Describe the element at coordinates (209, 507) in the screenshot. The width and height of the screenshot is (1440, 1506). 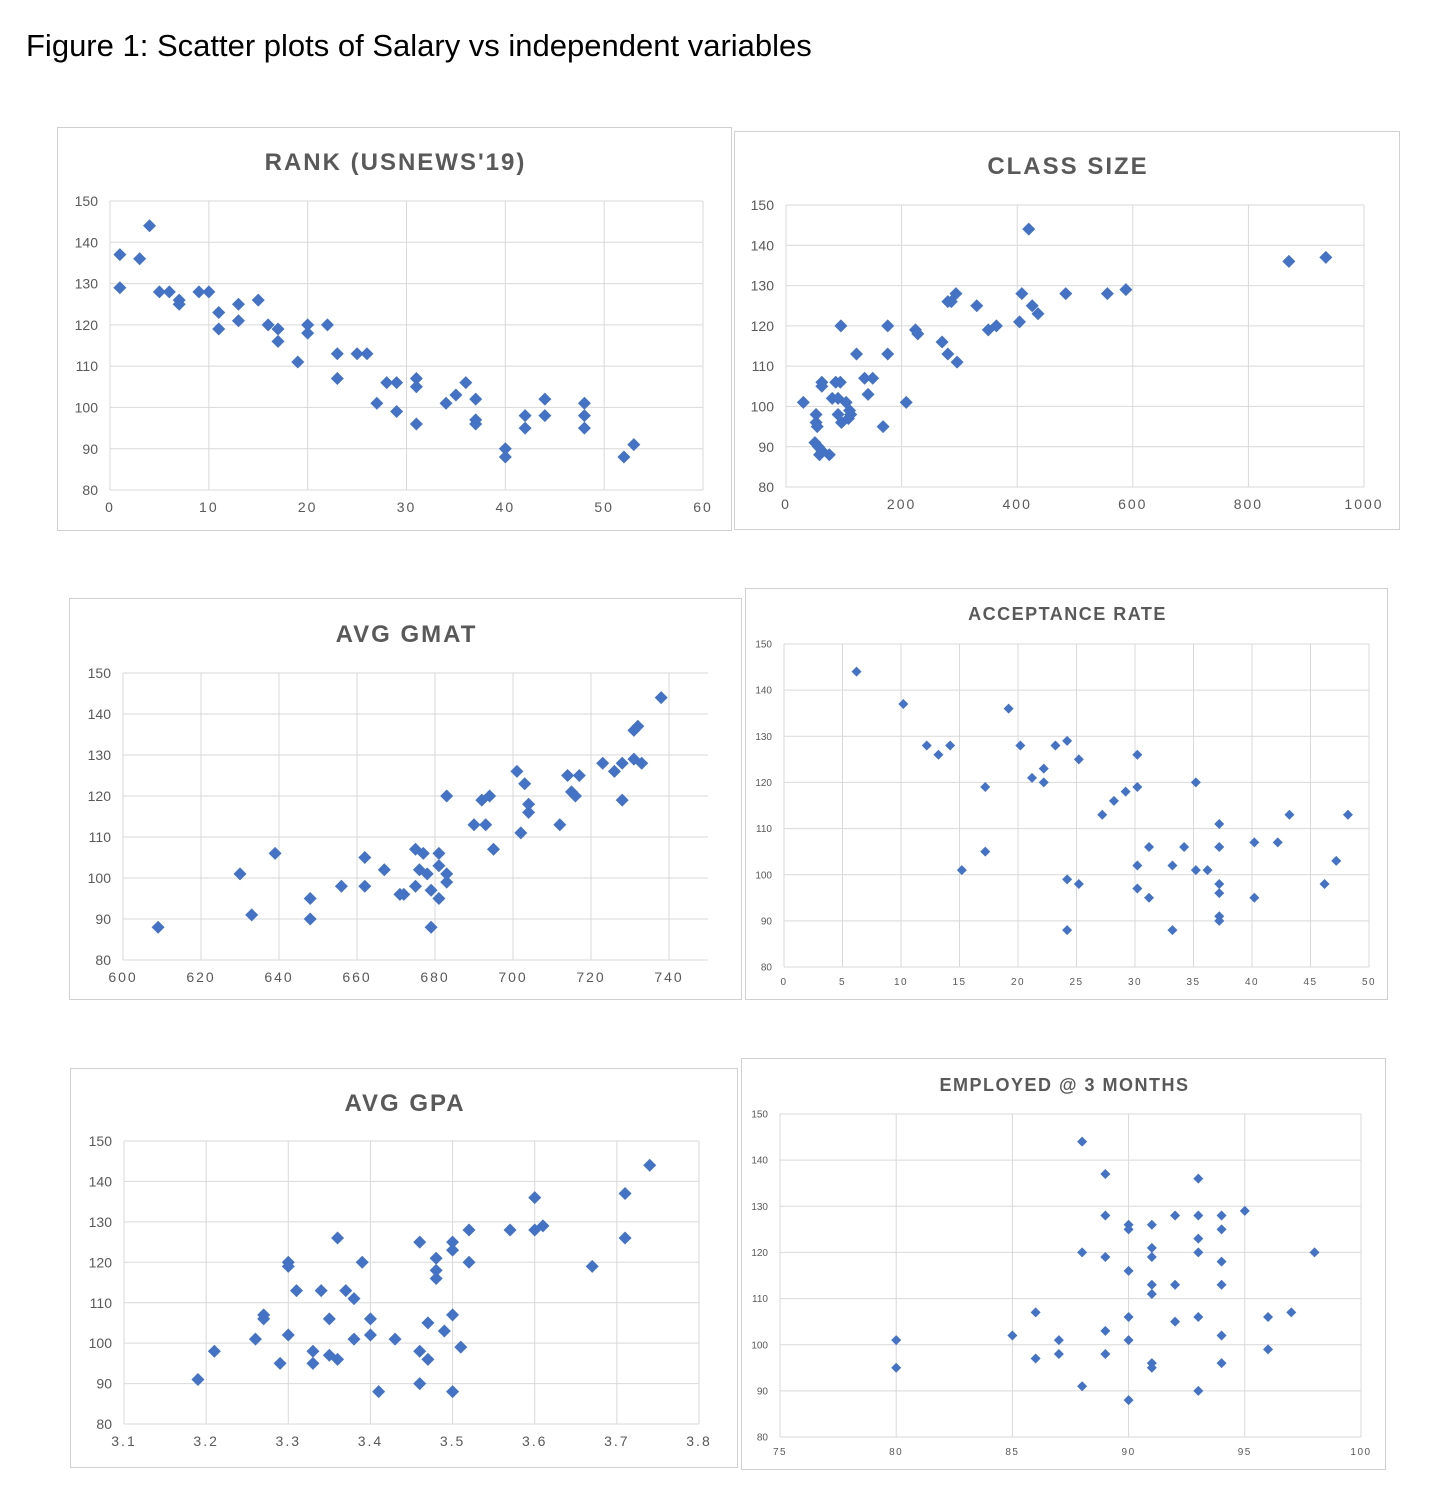
I see `x-tick-label: 10` at that location.